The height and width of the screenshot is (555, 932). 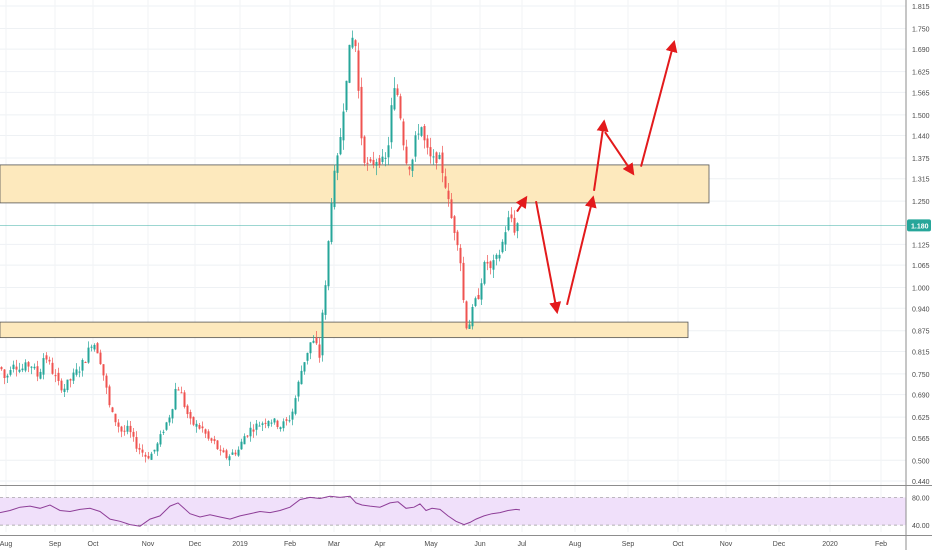 I want to click on x-tick-label: Nov, so click(x=148, y=544).